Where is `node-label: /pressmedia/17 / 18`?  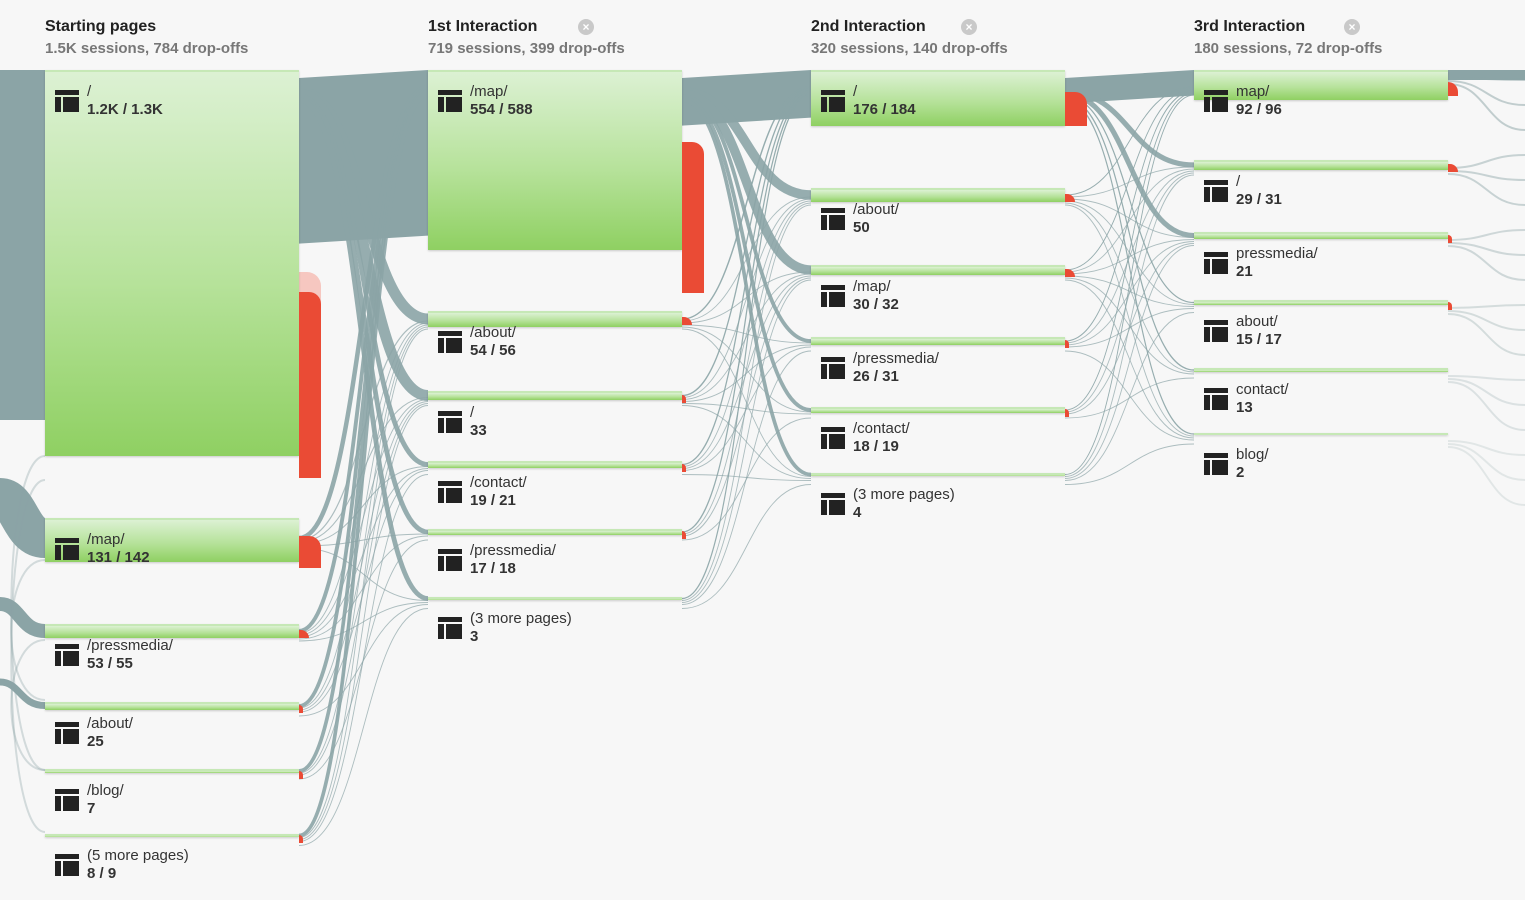 node-label: /pressmedia/17 / 18 is located at coordinates (513, 560).